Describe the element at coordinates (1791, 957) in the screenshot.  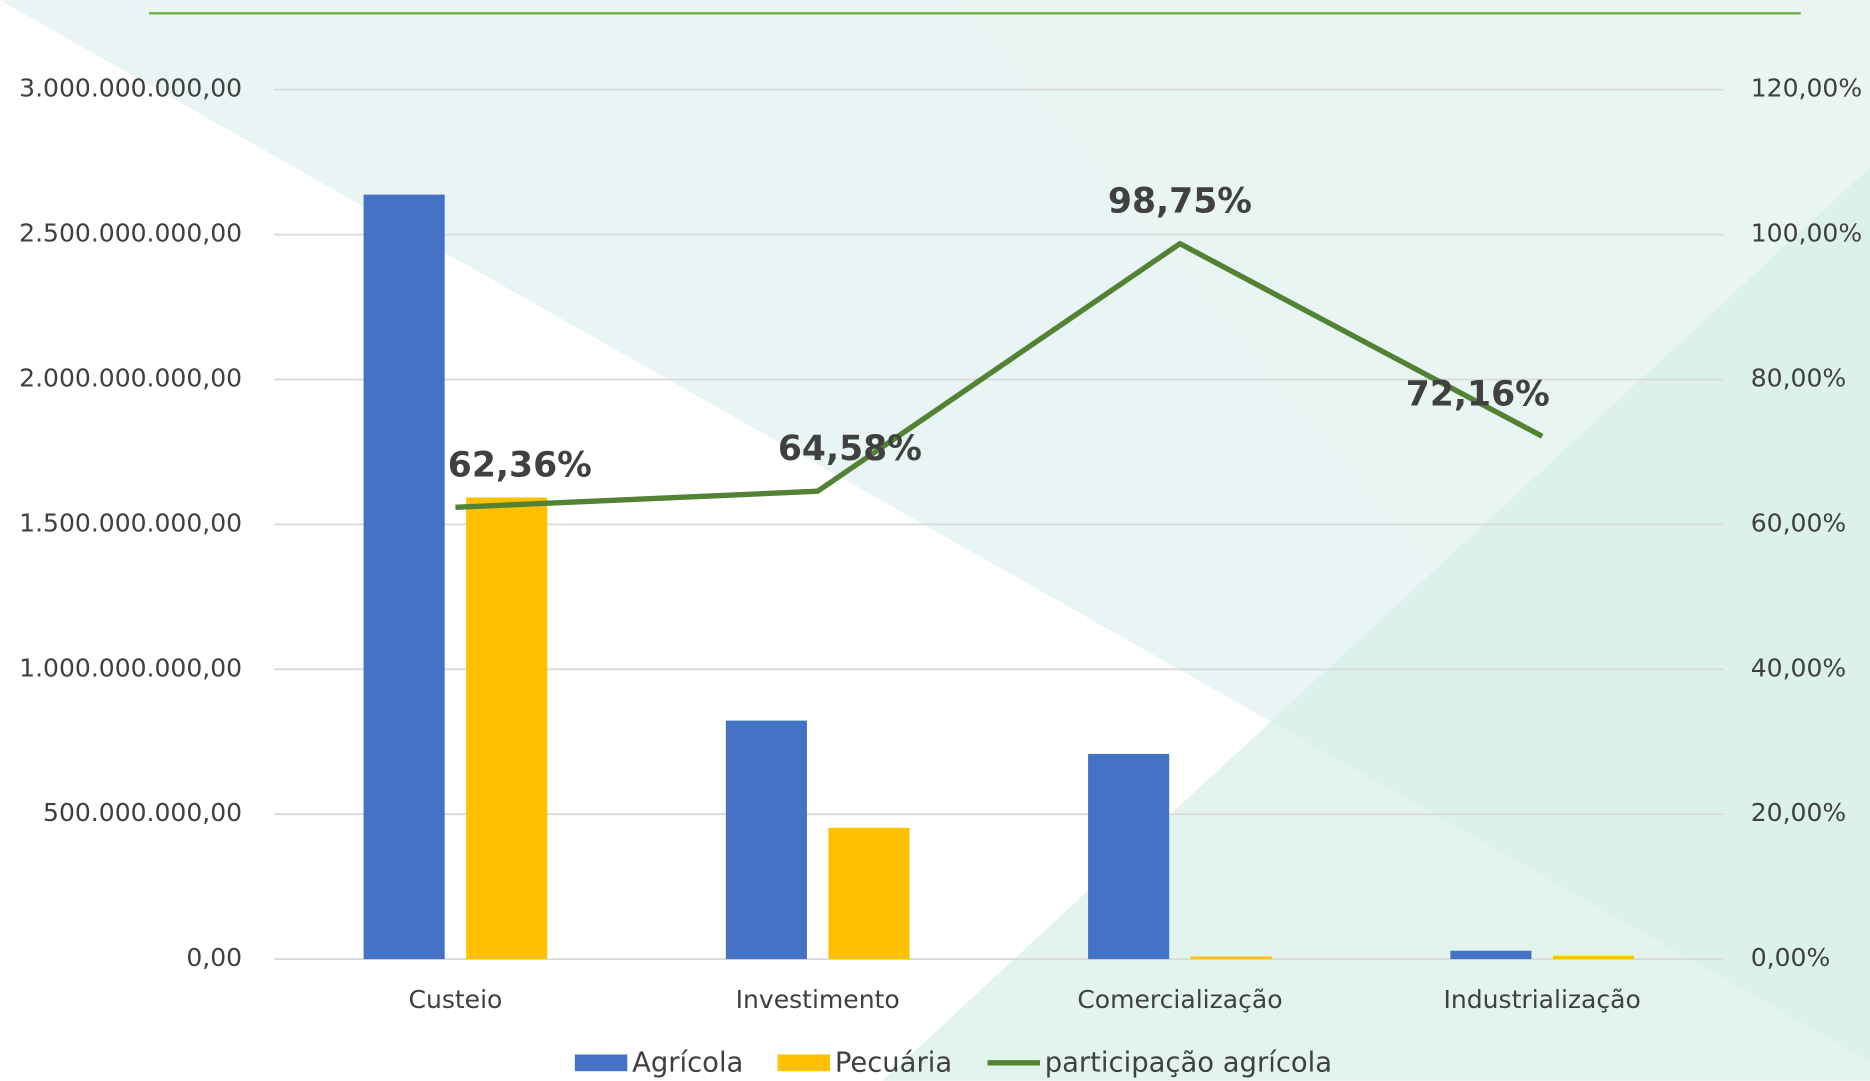
I see `y2-tick-label: 0,00%` at that location.